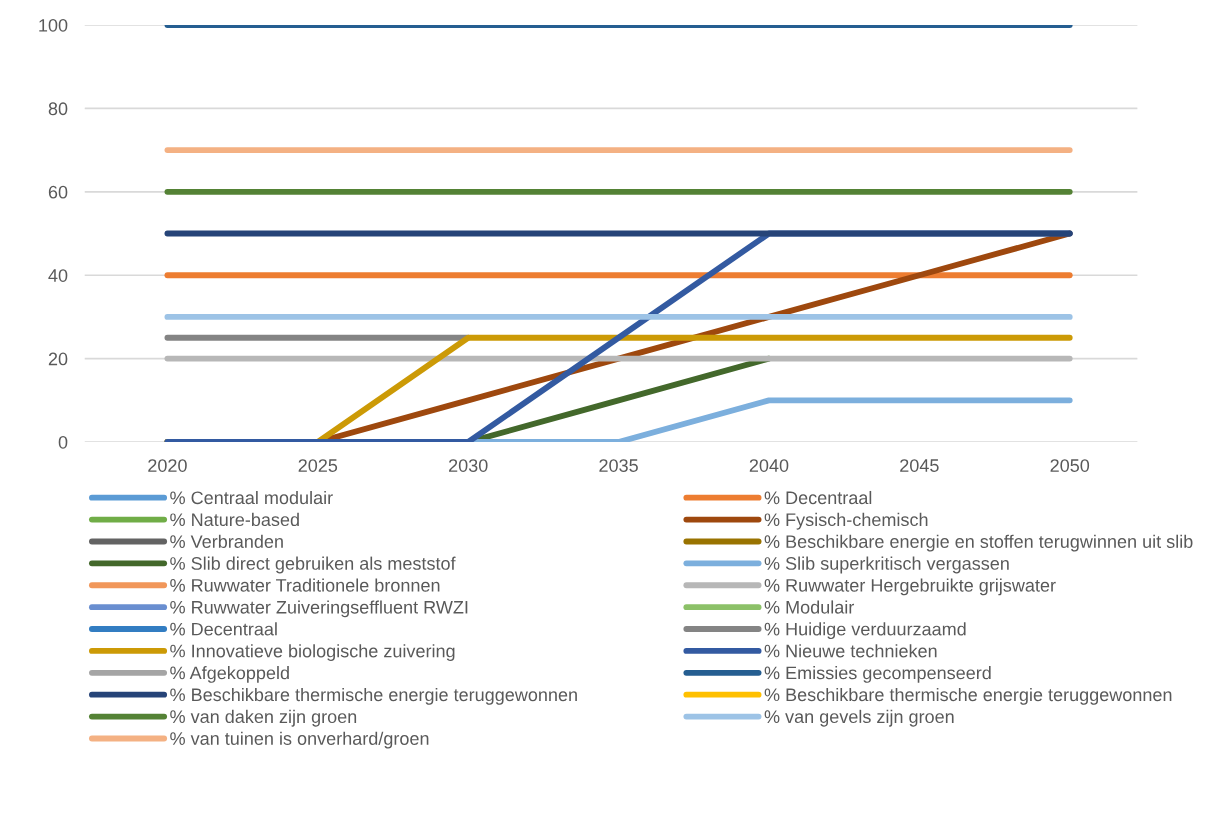 The height and width of the screenshot is (834, 1210). What do you see at coordinates (167, 465) in the screenshot?
I see `x-tick-label: 2020` at bounding box center [167, 465].